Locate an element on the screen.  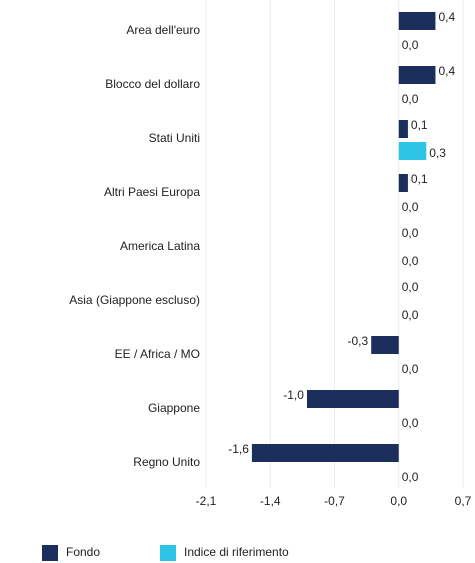
y-tick-label: Regno Unito is located at coordinates (166, 462).